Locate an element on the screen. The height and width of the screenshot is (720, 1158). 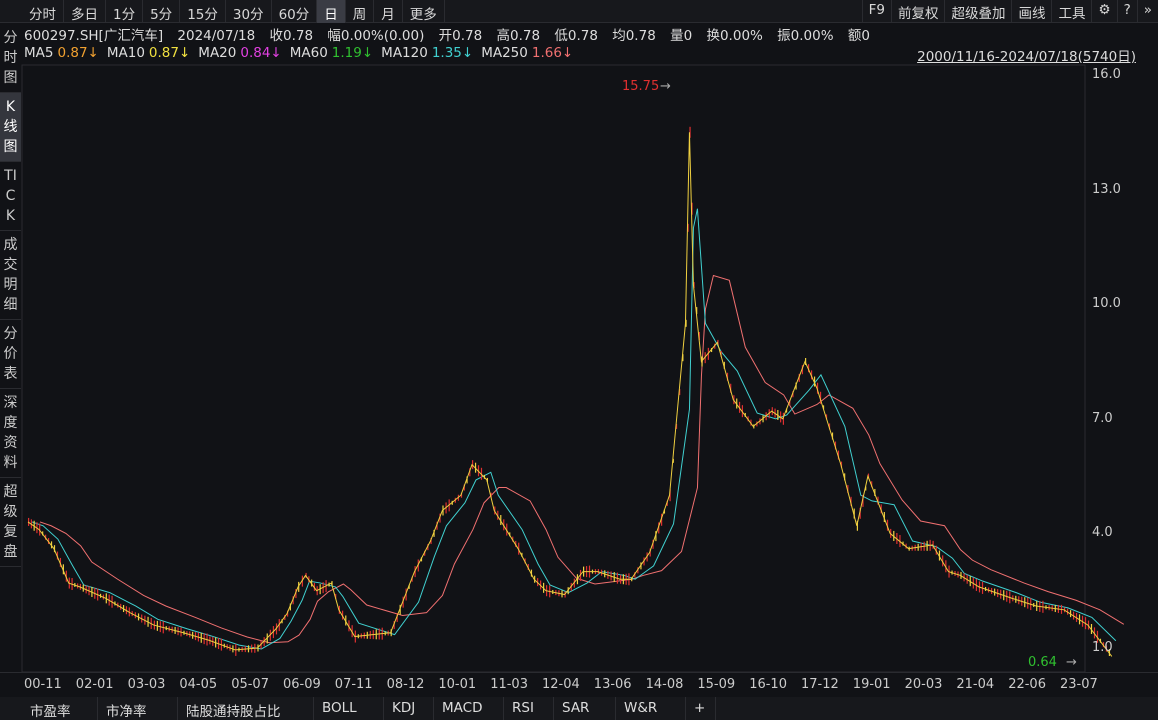
side-tab-label: TICK is located at coordinates (10, 196).